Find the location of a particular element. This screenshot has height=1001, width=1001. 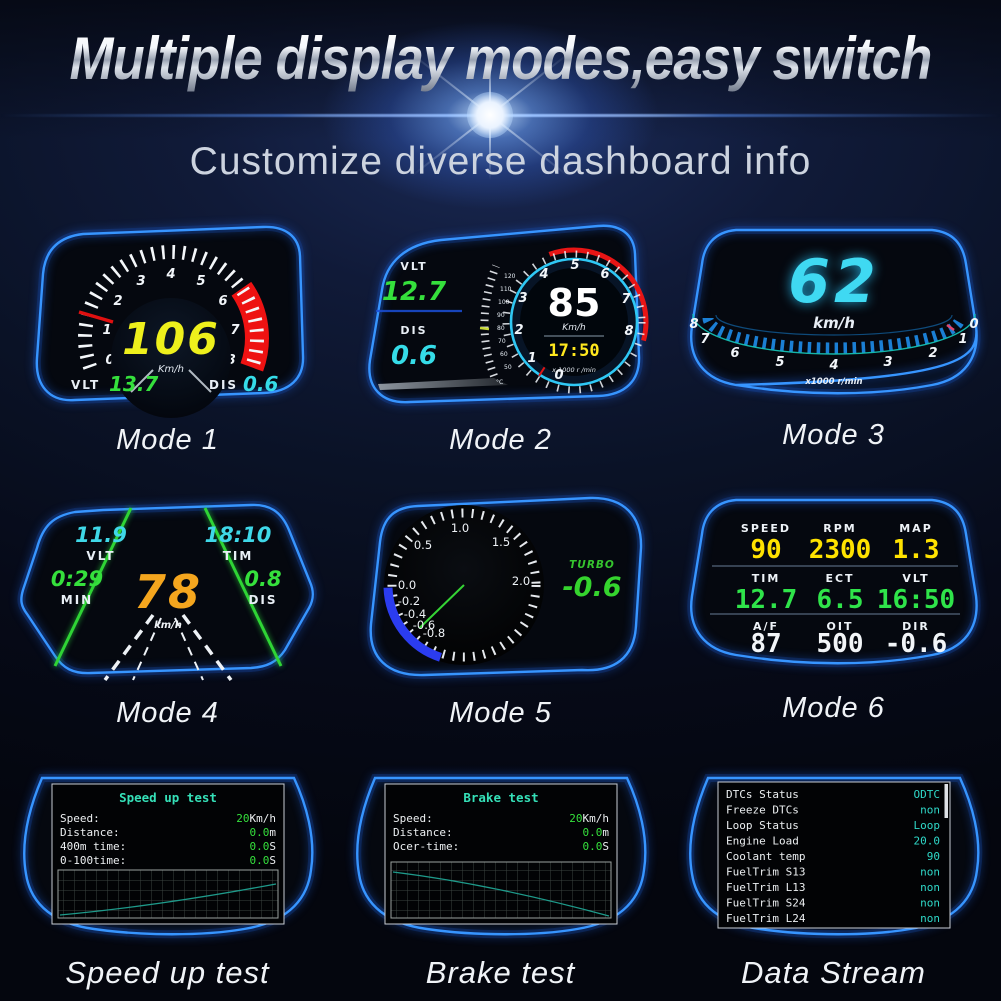

speed-value: 85 is located at coordinates (573, 303).